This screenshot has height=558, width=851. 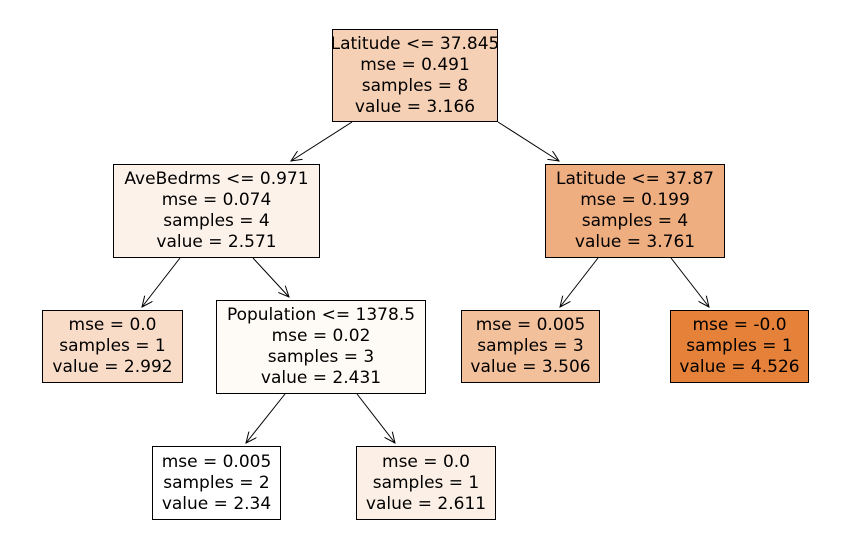 I want to click on tree-node-n5: mse = 0.0 samples = 1 value = 2.611, so click(x=426, y=483).